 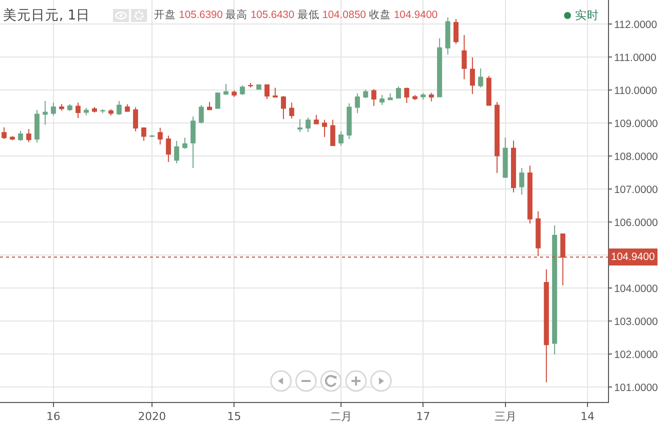 What do you see at coordinates (636, 388) in the screenshot?
I see `y-tick-label: 101.0000` at bounding box center [636, 388].